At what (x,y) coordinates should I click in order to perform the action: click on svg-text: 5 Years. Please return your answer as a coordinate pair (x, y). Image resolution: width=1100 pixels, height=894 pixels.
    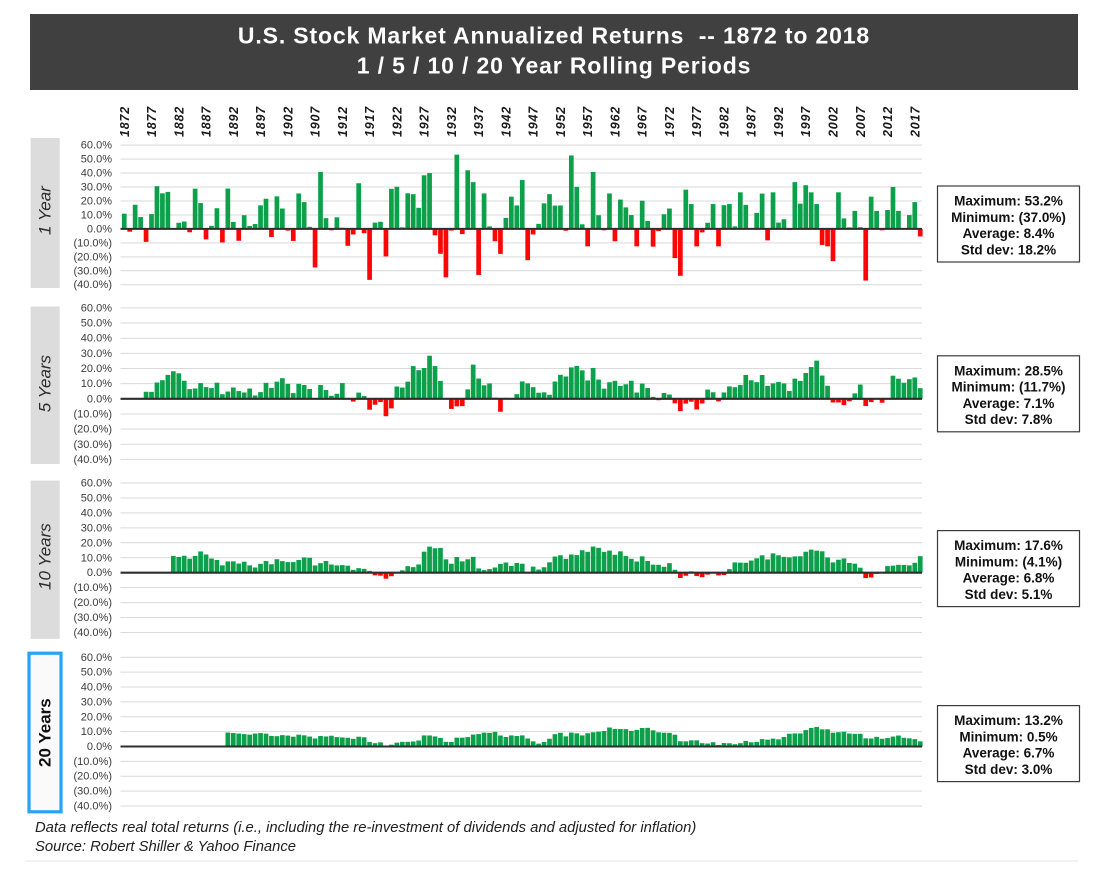
    Looking at the image, I should click on (45, 383).